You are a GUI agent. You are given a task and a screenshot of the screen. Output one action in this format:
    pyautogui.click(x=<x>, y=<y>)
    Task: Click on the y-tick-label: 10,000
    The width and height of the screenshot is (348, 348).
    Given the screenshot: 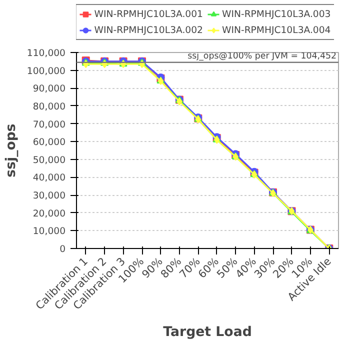 What is the action you would take?
    pyautogui.click(x=49, y=232)
    